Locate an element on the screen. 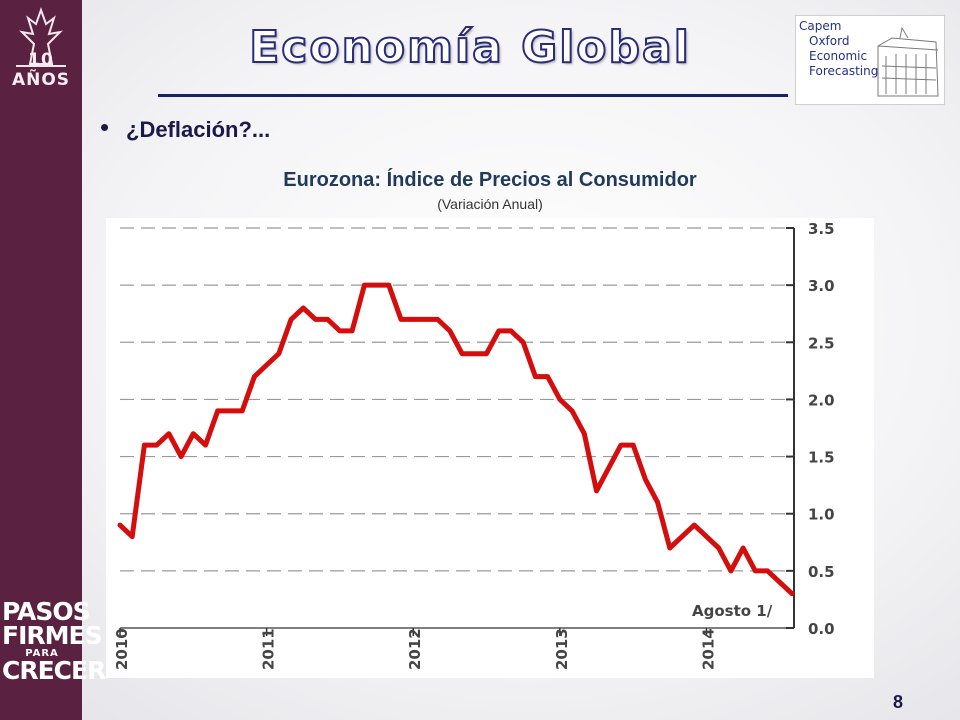 Image resolution: width=960 pixels, height=720 pixels. logo-line: Forecasting is located at coordinates (844, 71).